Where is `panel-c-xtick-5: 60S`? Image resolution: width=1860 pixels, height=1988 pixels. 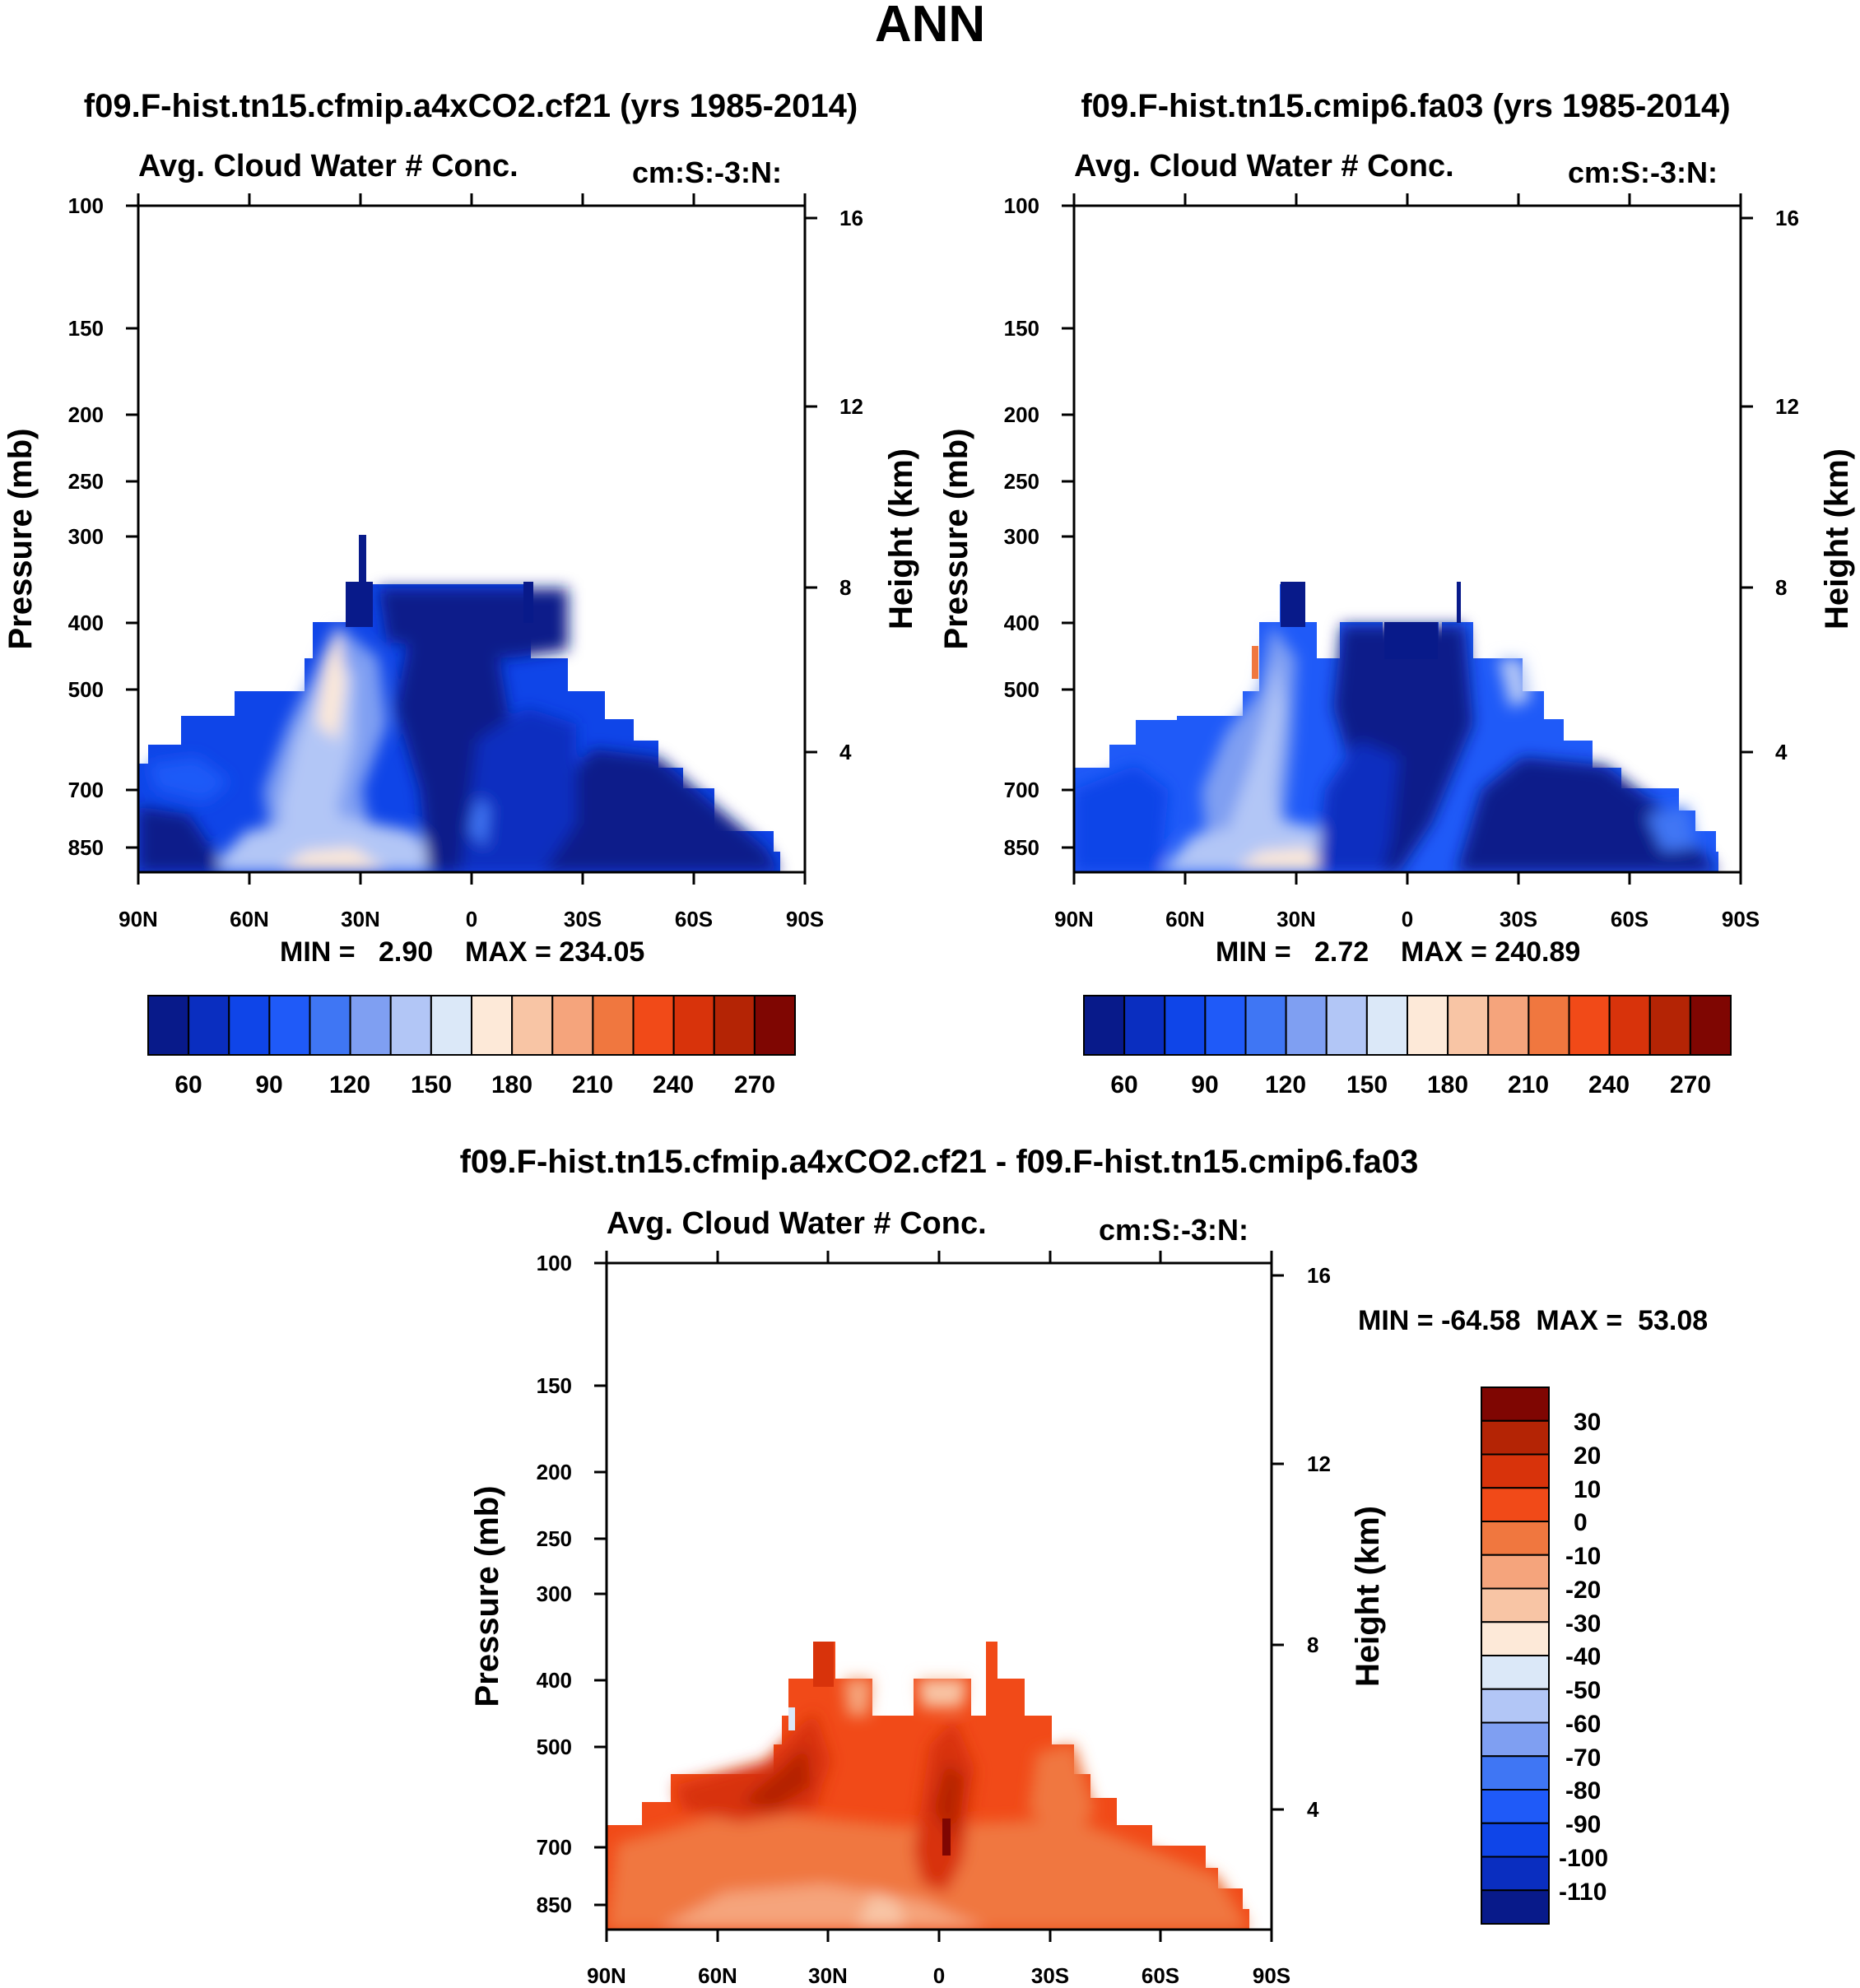 panel-c-xtick-5: 60S is located at coordinates (1160, 1975).